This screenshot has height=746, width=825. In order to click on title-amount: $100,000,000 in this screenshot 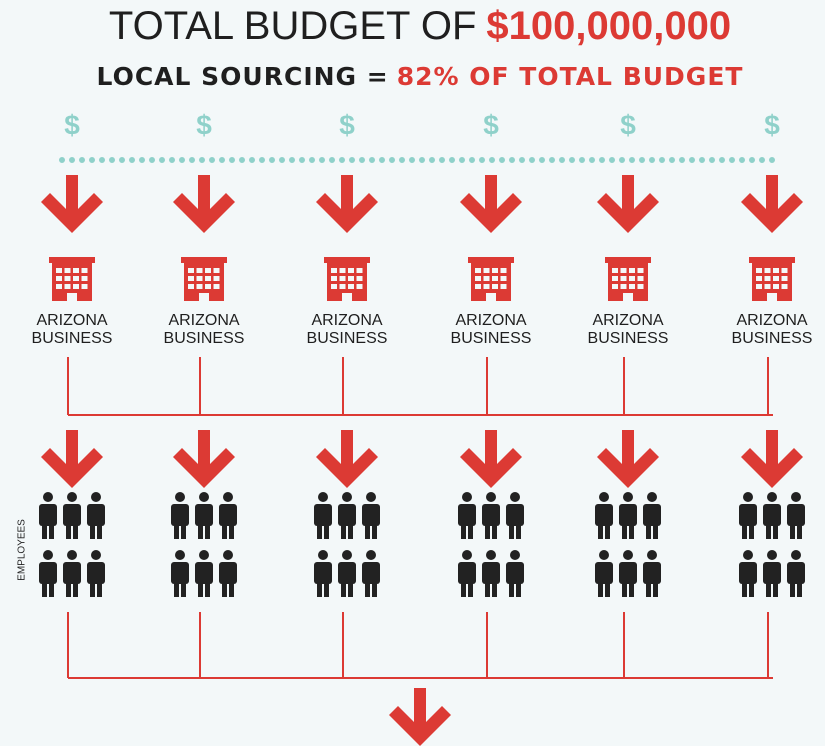, I will do `click(608, 26)`.